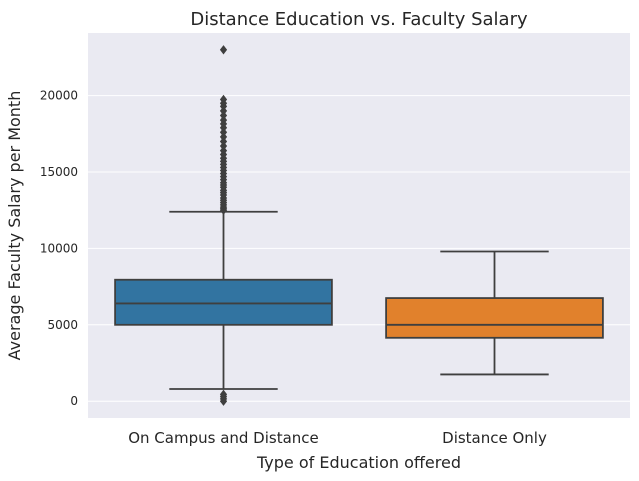  What do you see at coordinates (223, 438) in the screenshot?
I see `x-category-label: On Campus and Distance` at bounding box center [223, 438].